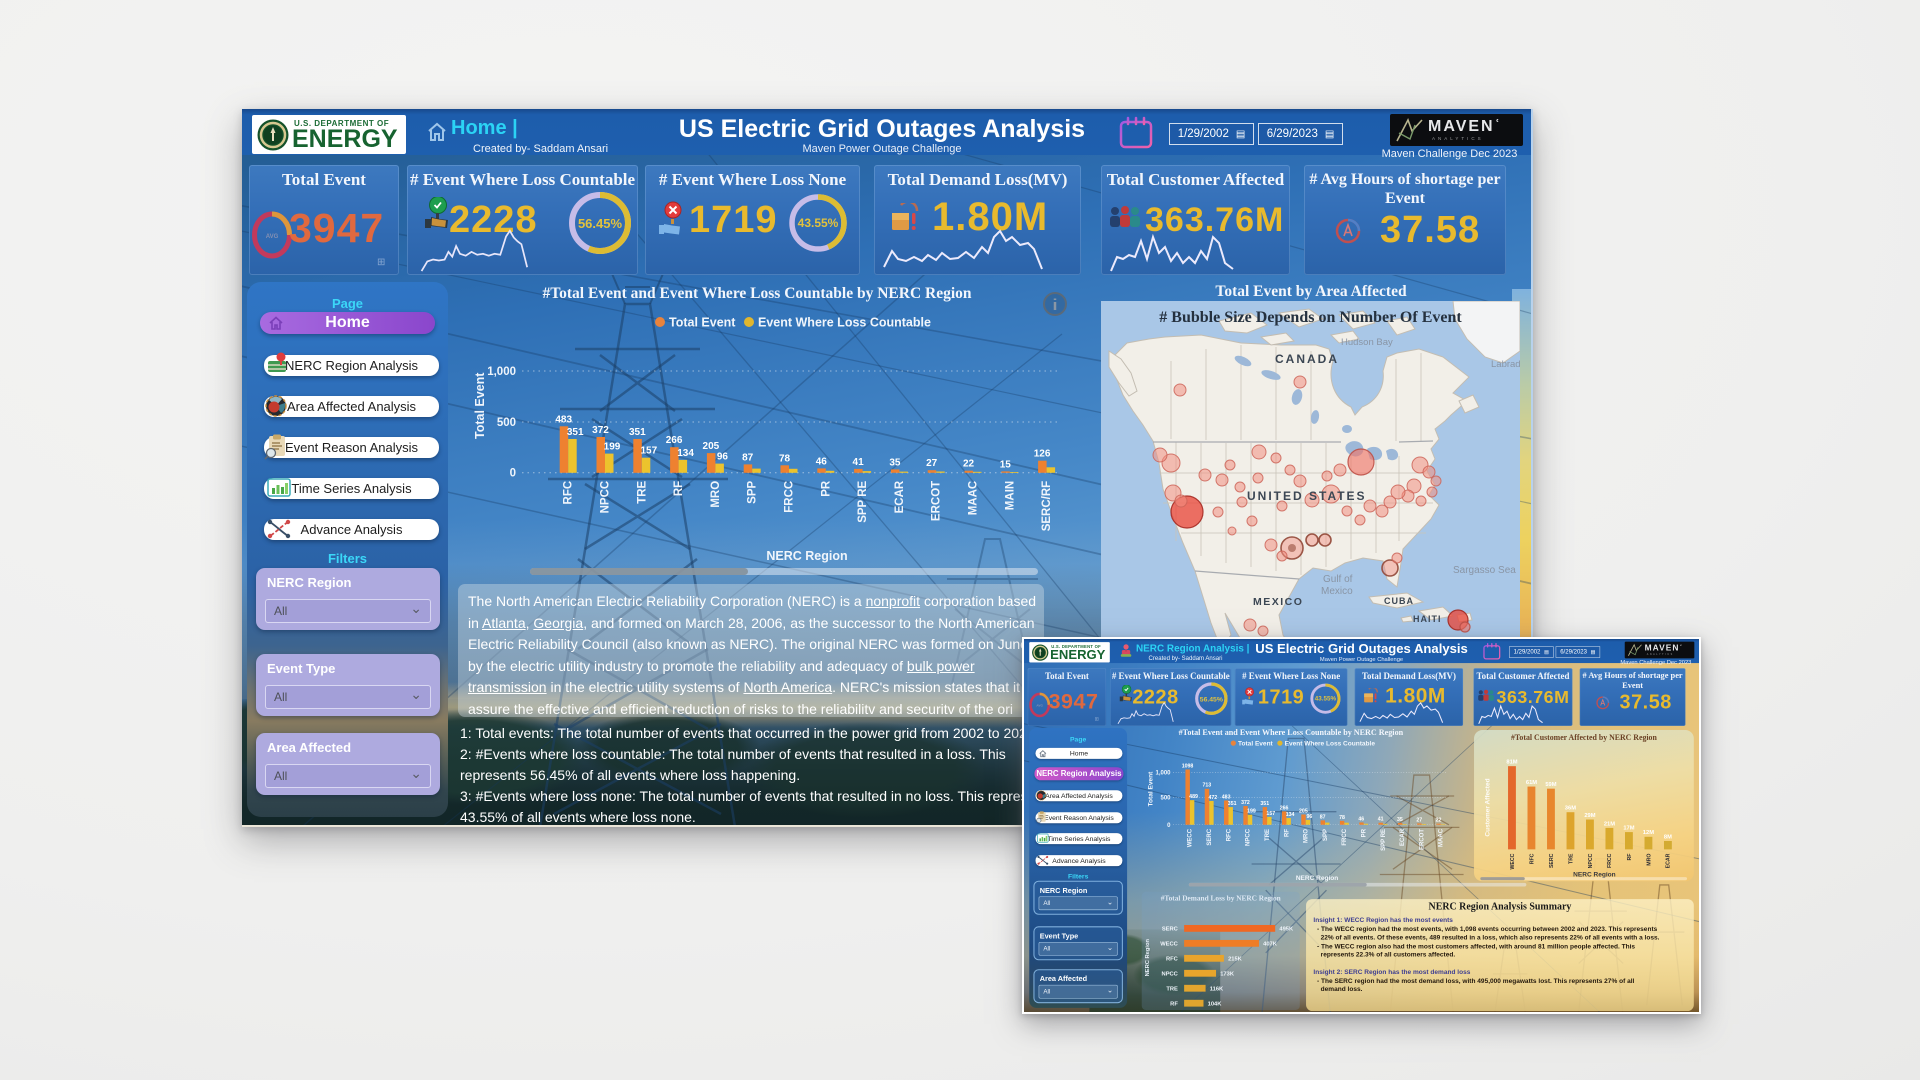 Image resolution: width=1920 pixels, height=1080 pixels. What do you see at coordinates (1217, 989) in the screenshot?
I see `svg-text: 116K` at bounding box center [1217, 989].